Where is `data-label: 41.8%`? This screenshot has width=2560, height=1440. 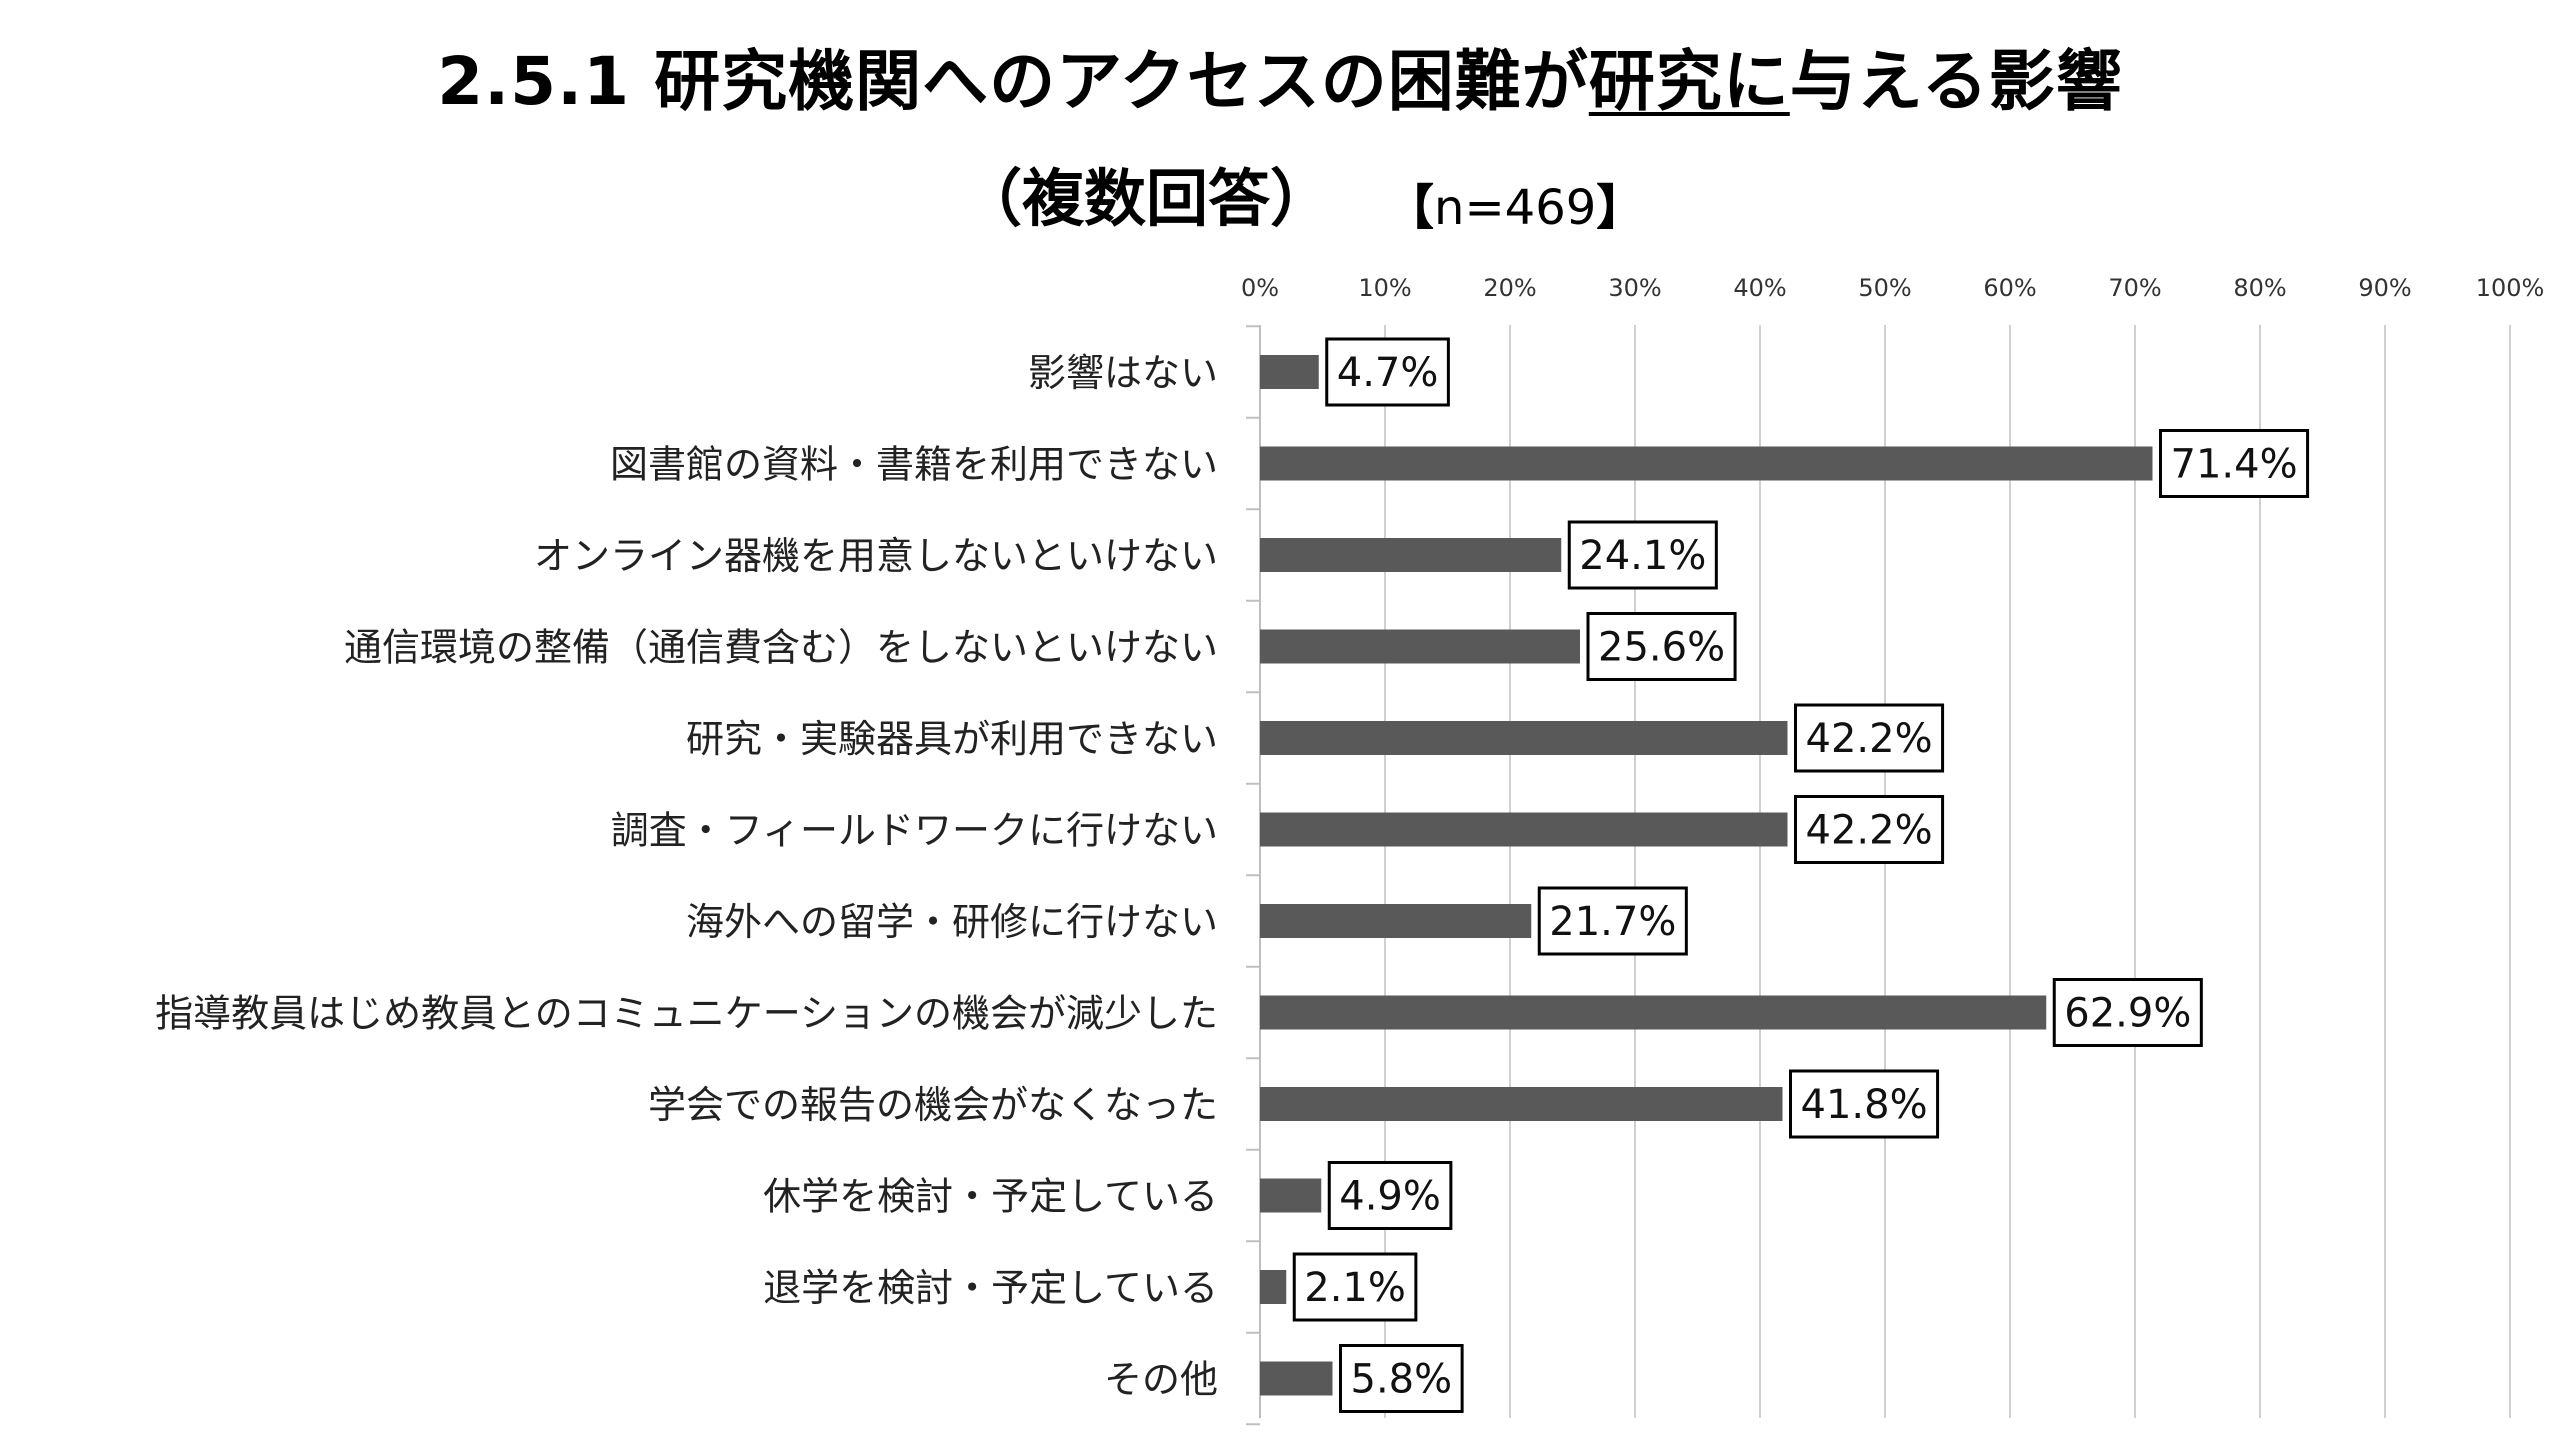 data-label: 41.8% is located at coordinates (1864, 1105).